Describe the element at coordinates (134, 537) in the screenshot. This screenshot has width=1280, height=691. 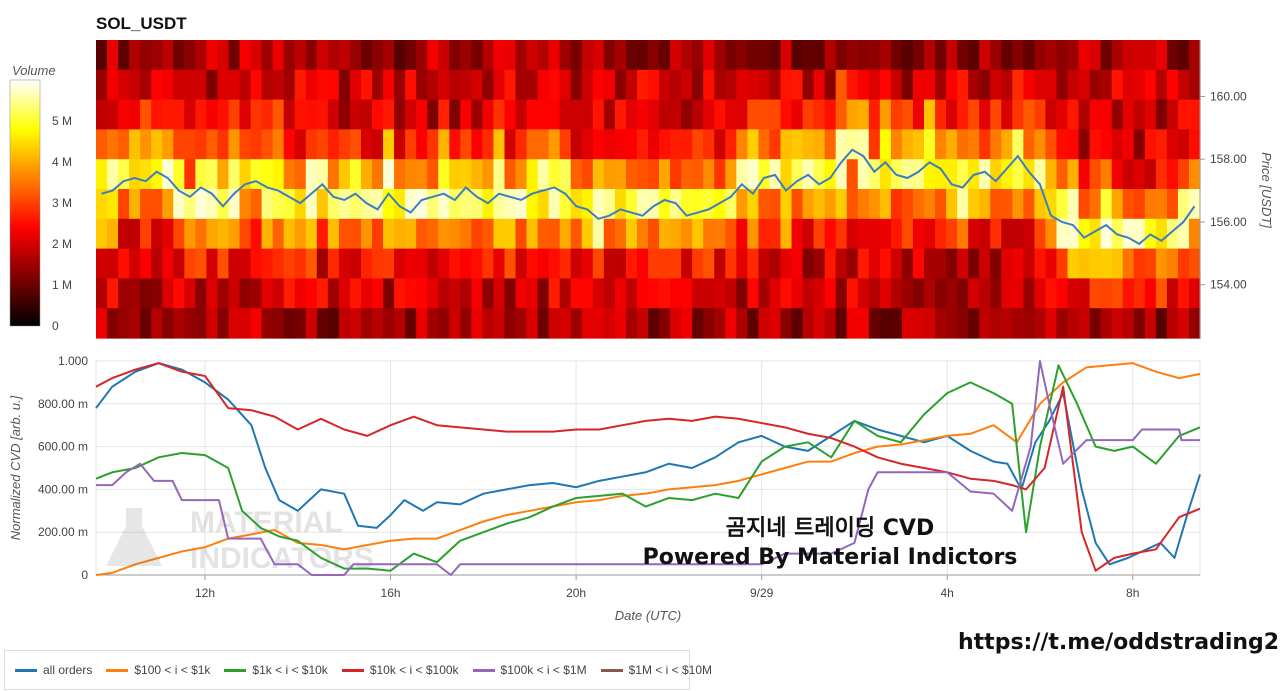
I see `flask-icon` at that location.